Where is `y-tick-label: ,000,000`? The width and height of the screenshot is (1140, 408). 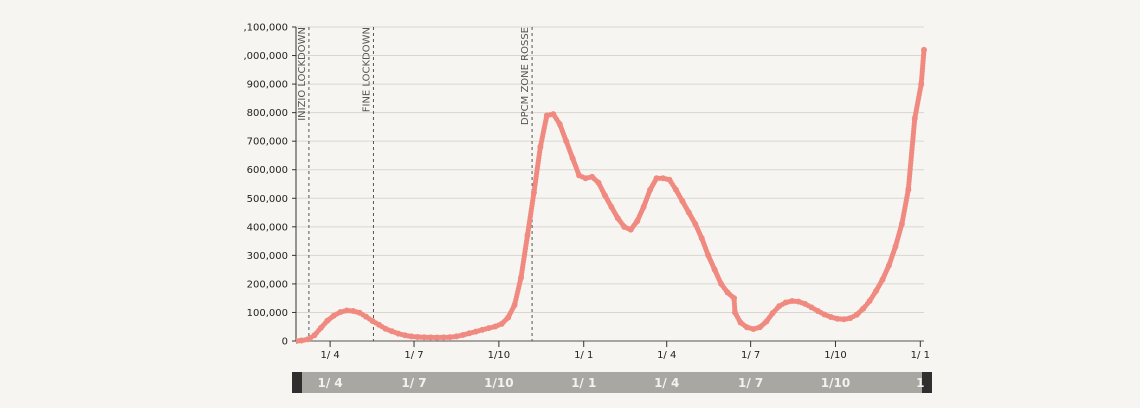 y-tick-label: ,000,000 is located at coordinates (265, 56).